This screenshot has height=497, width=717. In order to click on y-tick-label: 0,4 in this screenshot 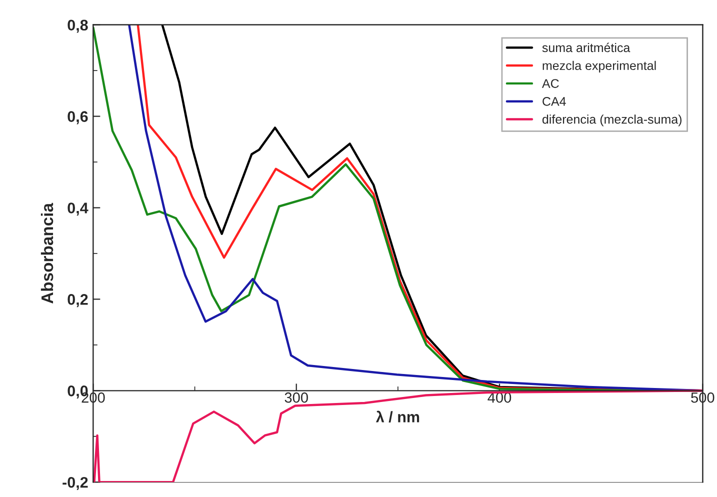, I will do `click(78, 209)`.